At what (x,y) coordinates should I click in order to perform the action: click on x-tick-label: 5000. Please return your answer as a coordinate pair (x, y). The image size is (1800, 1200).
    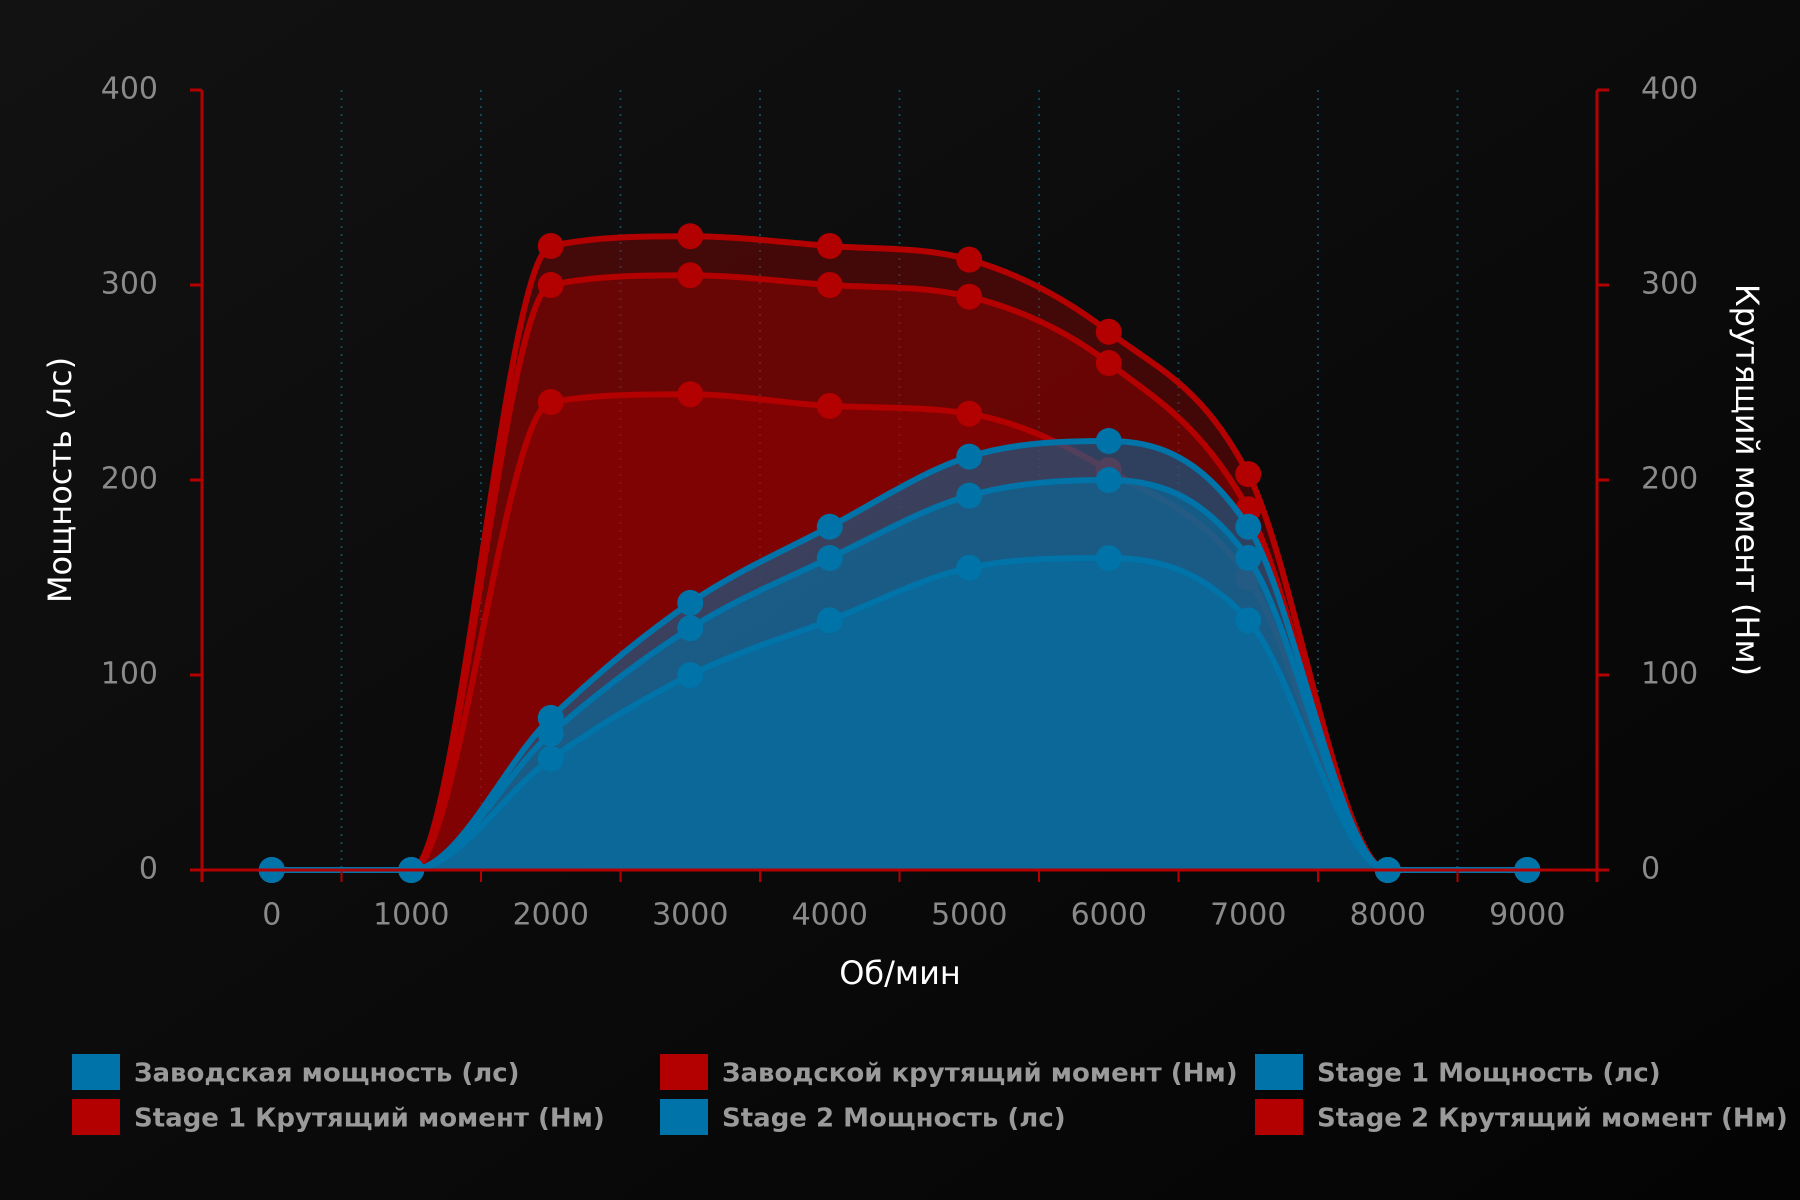
    Looking at the image, I should click on (969, 915).